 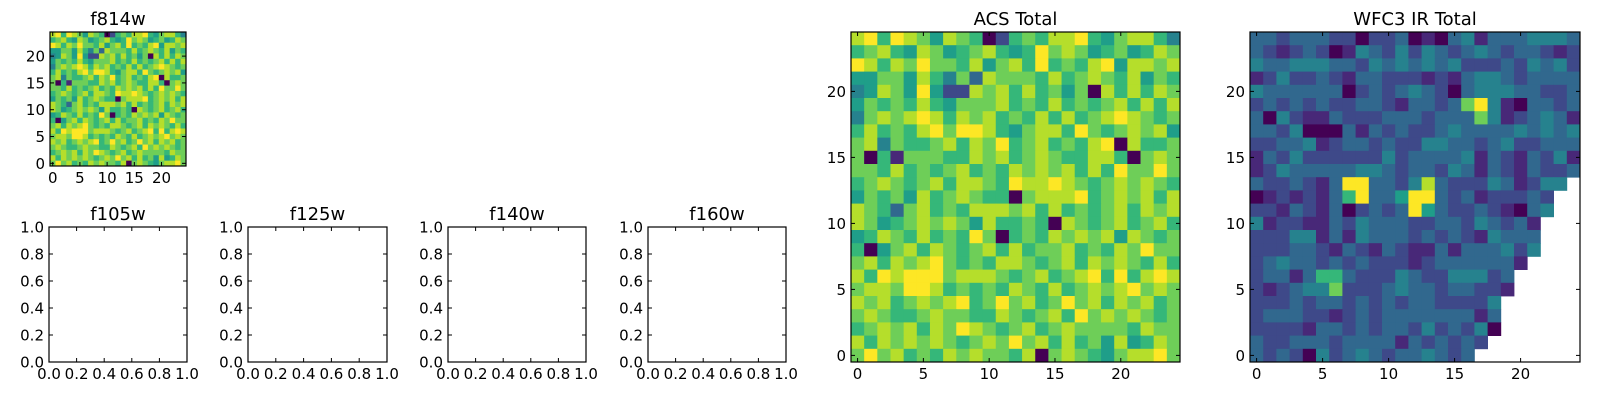 I want to click on y-tick-label: 0, so click(x=1240, y=356).